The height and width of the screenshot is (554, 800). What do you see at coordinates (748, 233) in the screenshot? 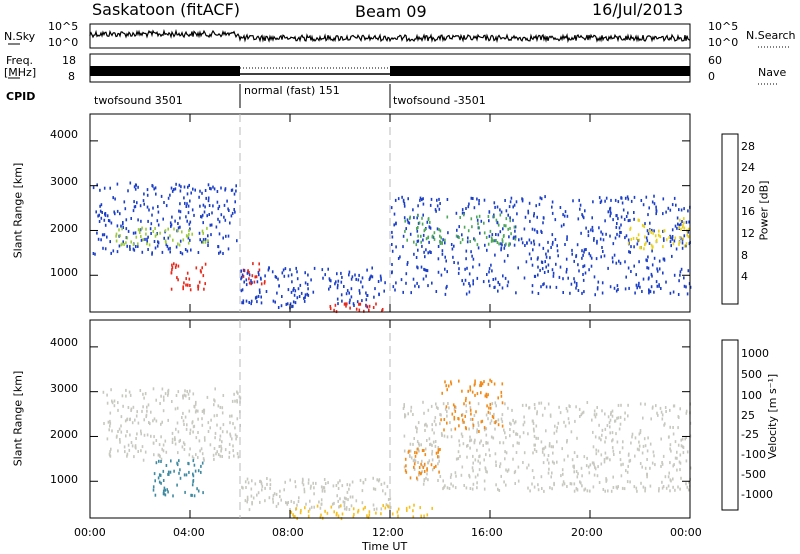
I see `power-cbar-tick-12: 12` at bounding box center [748, 233].